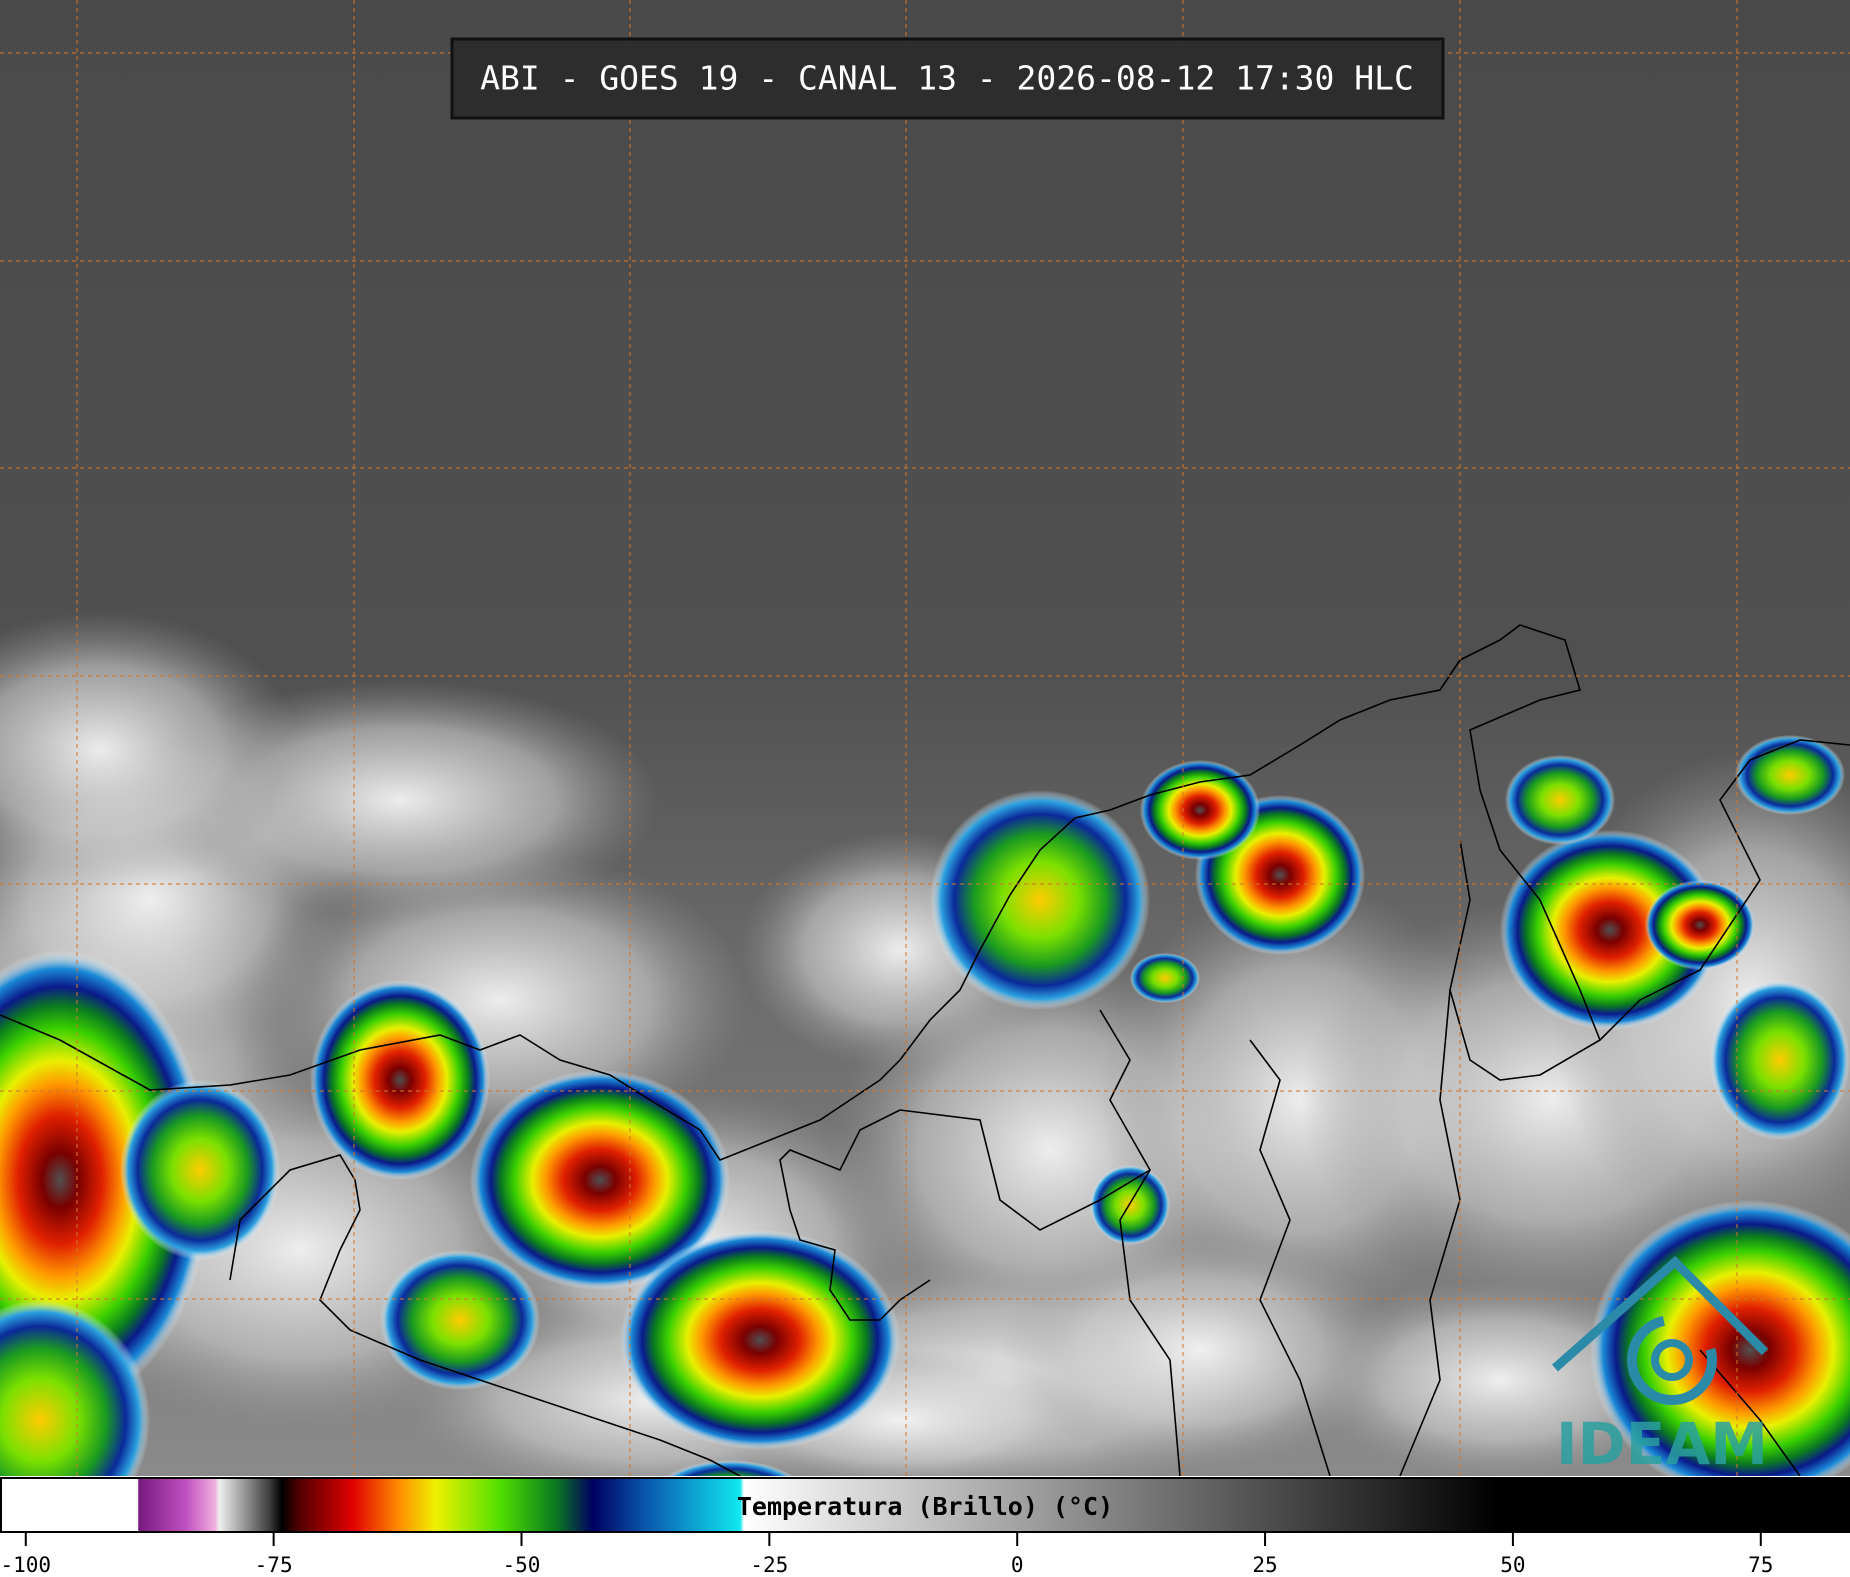  I want to click on logo-text: IDEAM, so click(1662, 1444).